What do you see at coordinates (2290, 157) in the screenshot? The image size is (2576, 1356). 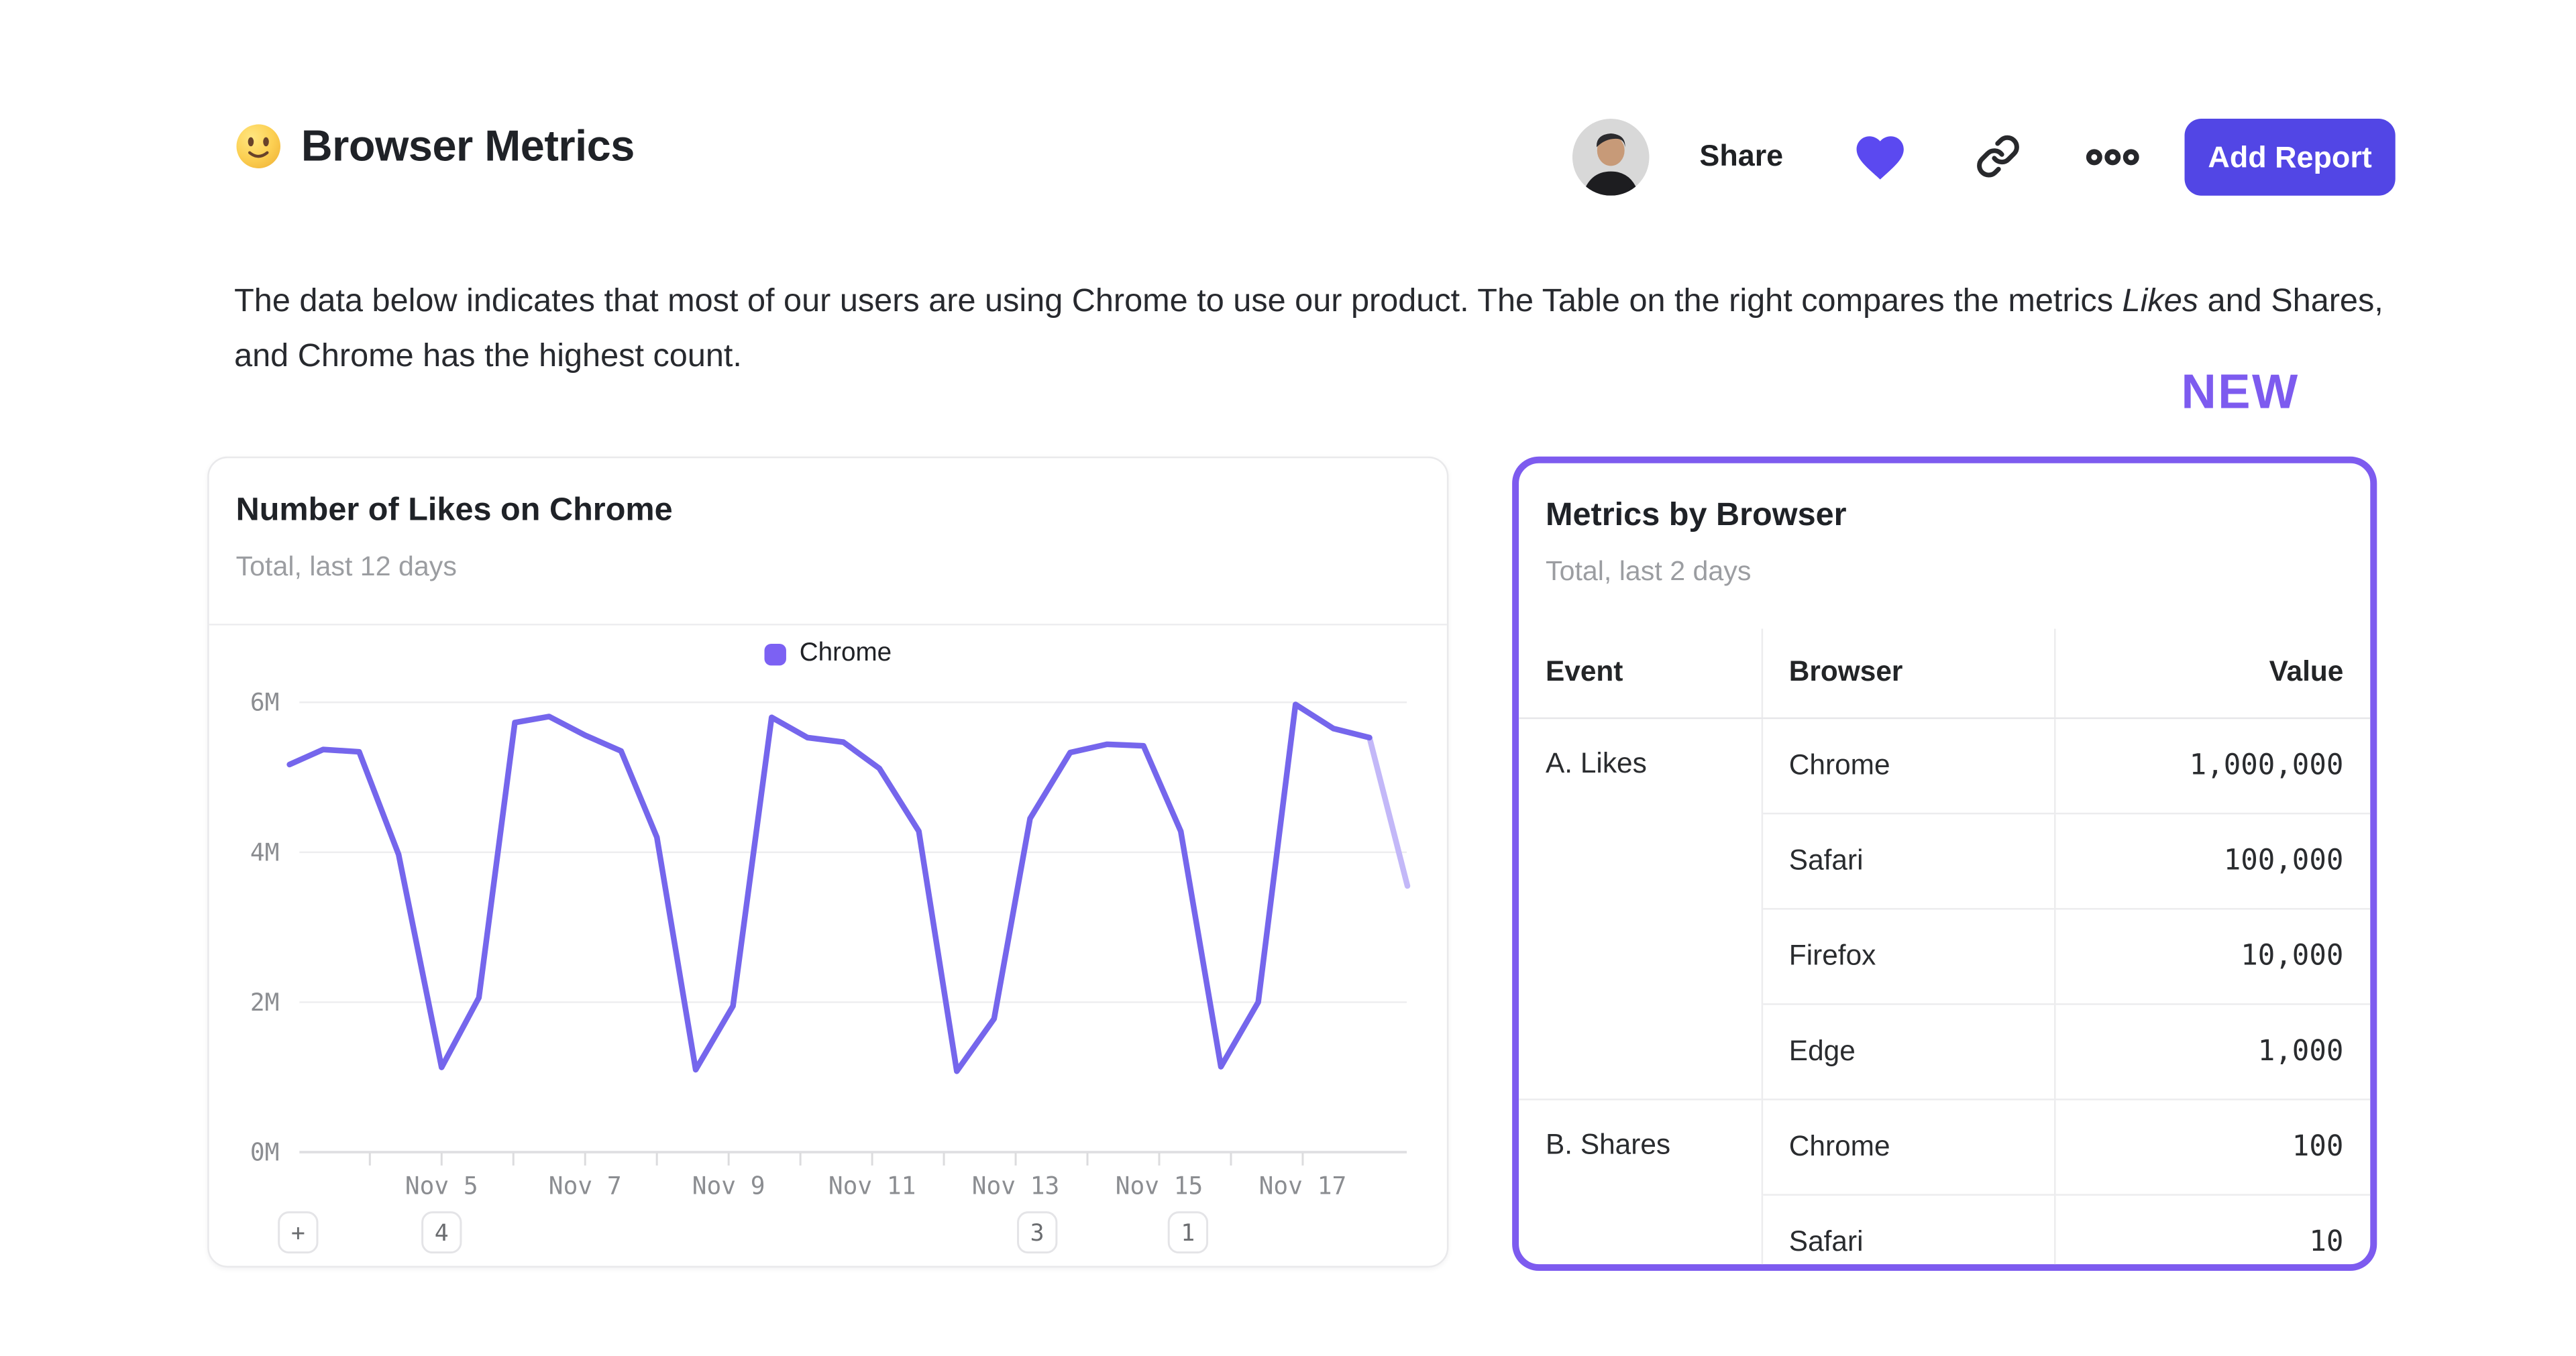 I see `add-report-button: Add Report` at bounding box center [2290, 157].